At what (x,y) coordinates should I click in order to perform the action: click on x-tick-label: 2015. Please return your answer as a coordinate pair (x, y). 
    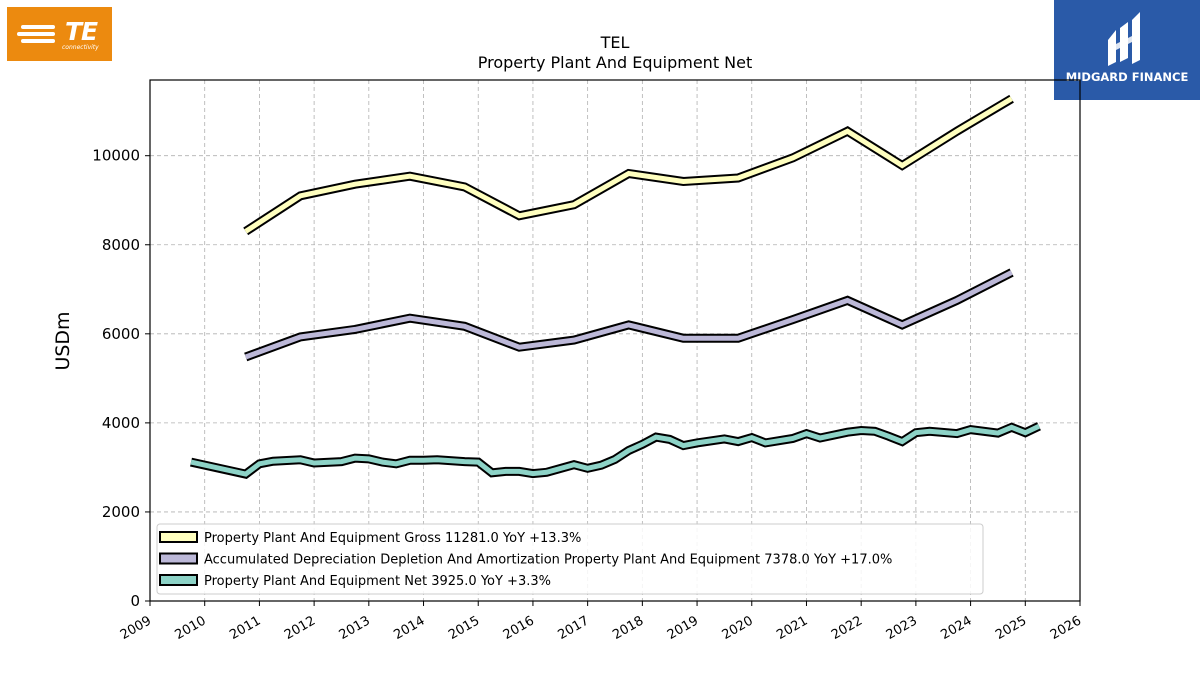
    Looking at the image, I should click on (464, 628).